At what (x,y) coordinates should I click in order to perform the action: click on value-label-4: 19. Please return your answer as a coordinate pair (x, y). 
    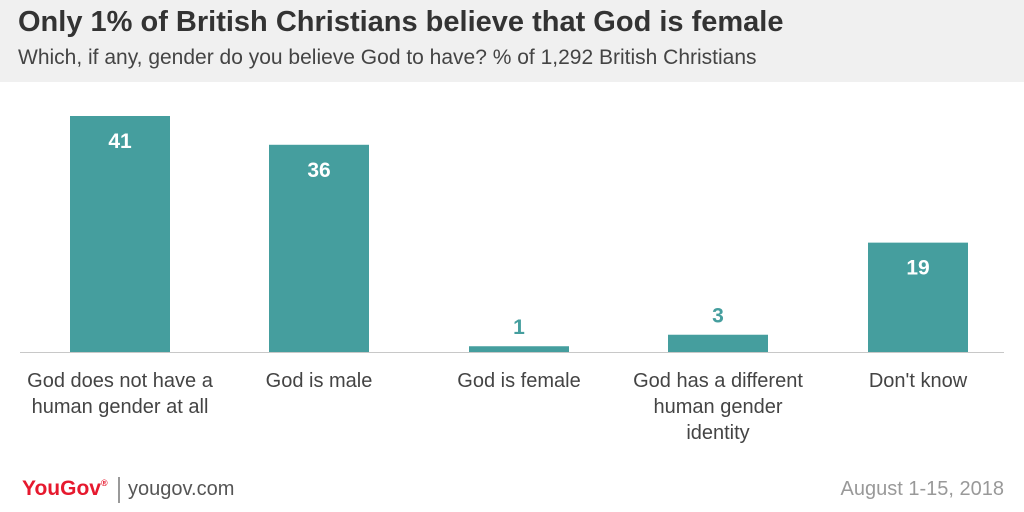
    Looking at the image, I should click on (917, 268).